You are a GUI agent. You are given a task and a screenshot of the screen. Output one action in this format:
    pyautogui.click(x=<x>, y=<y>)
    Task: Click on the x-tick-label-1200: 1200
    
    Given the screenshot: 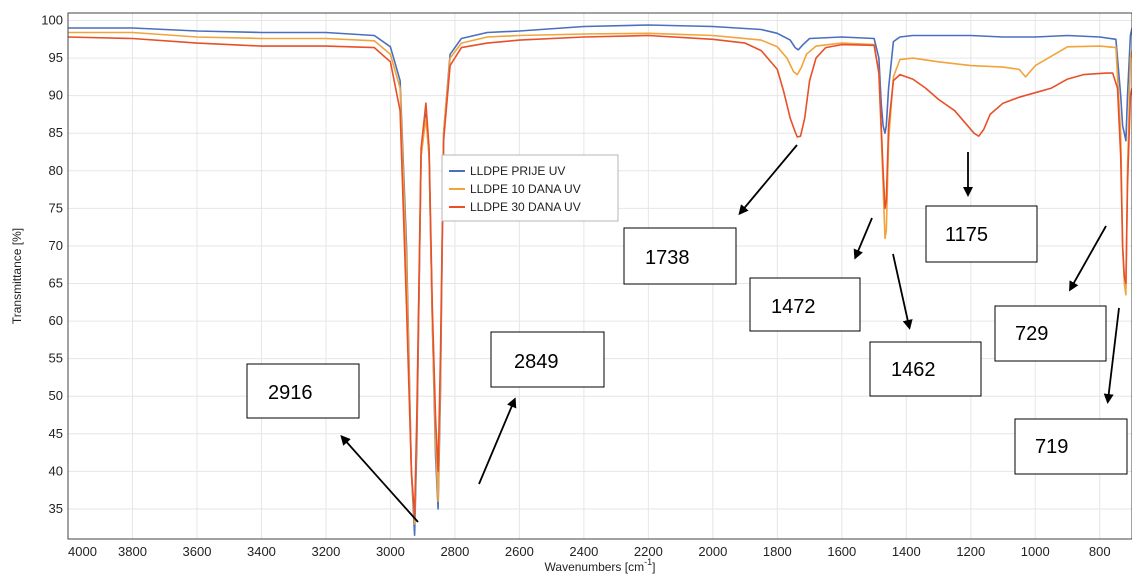 What is the action you would take?
    pyautogui.click(x=970, y=551)
    